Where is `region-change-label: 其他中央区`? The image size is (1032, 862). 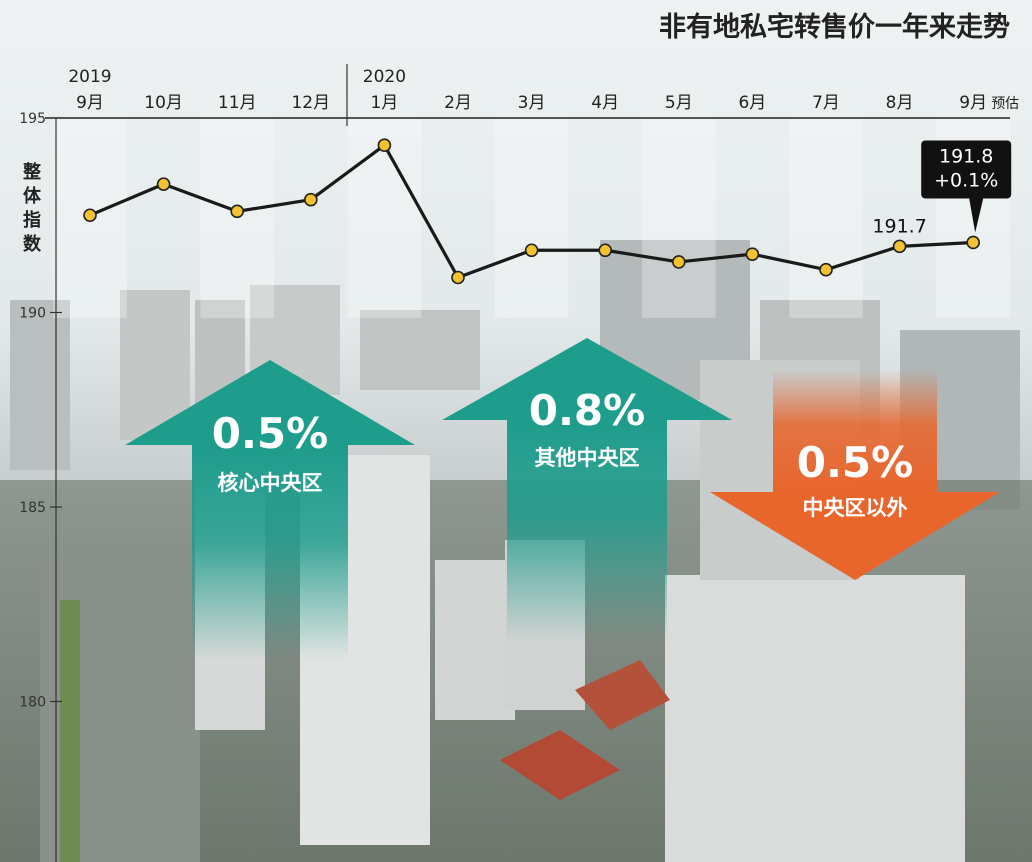
region-change-label: 其他中央区 is located at coordinates (587, 458).